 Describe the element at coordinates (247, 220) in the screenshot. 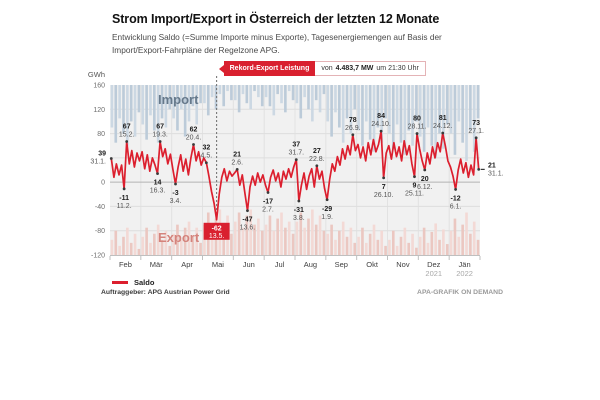

I see `point-value-label: -47` at that location.